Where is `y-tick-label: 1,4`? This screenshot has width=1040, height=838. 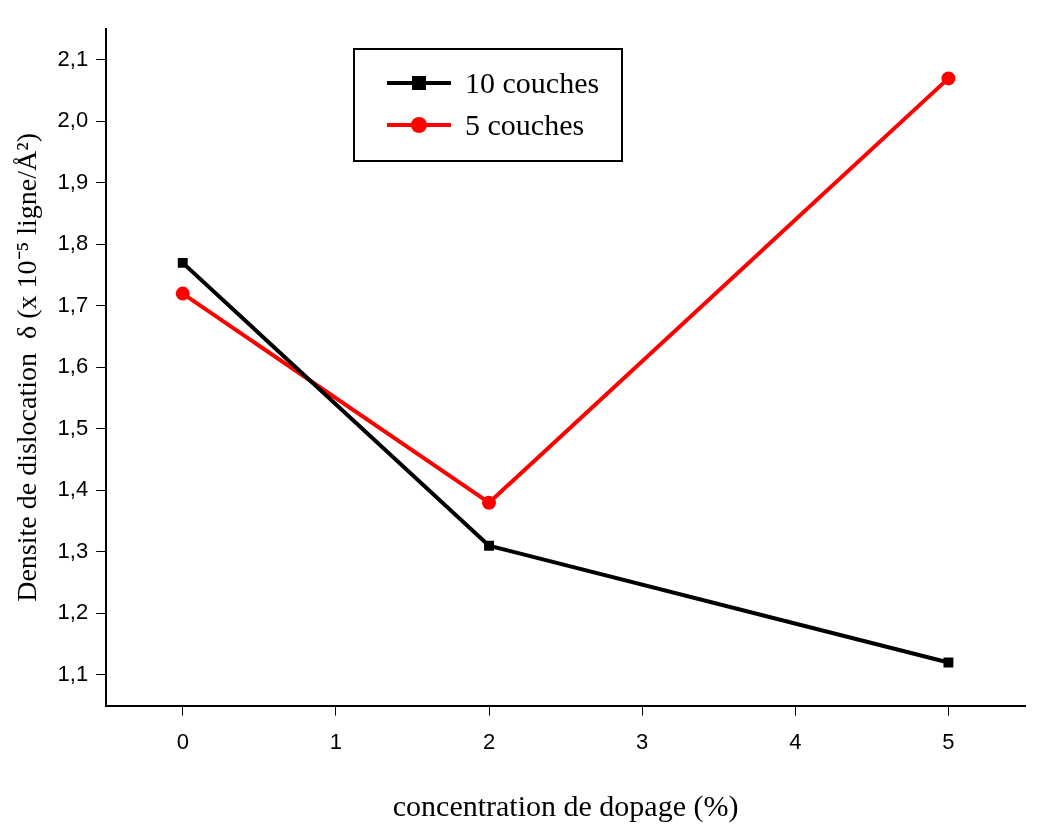
y-tick-label: 1,4 is located at coordinates (73, 489).